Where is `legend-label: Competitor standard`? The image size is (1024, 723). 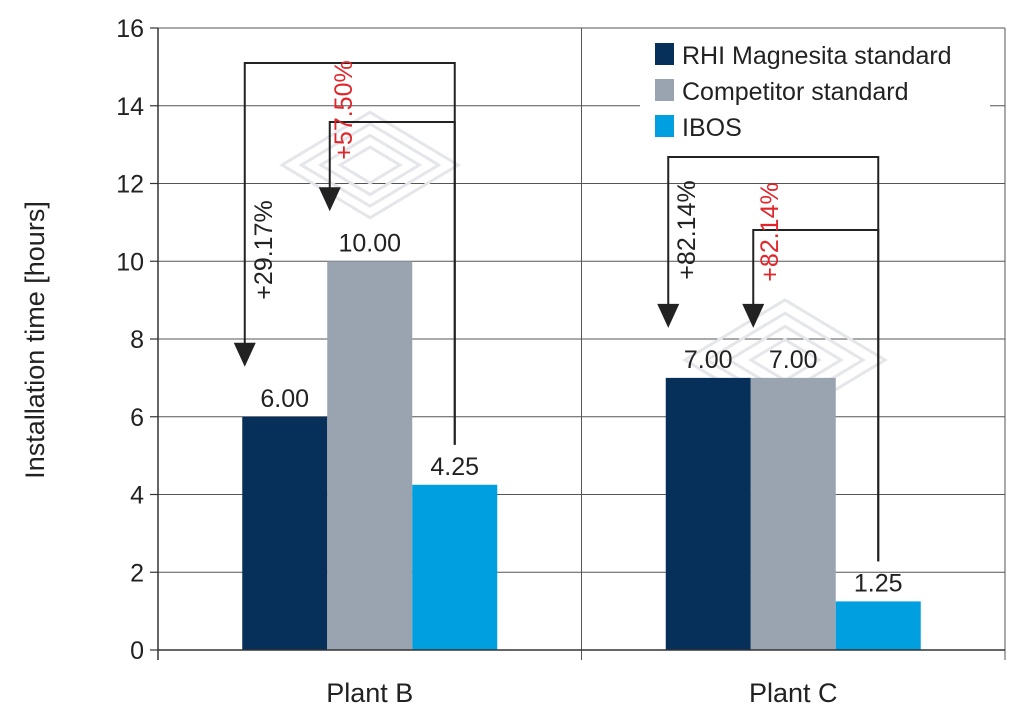 legend-label: Competitor standard is located at coordinates (795, 92).